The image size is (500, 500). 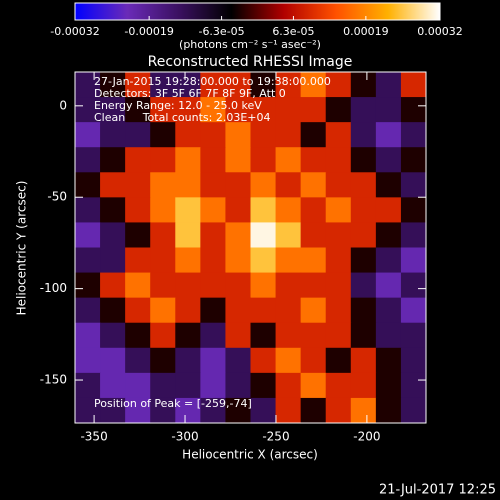 What do you see at coordinates (275, 437) in the screenshot?
I see `x-tick-label: -250` at bounding box center [275, 437].